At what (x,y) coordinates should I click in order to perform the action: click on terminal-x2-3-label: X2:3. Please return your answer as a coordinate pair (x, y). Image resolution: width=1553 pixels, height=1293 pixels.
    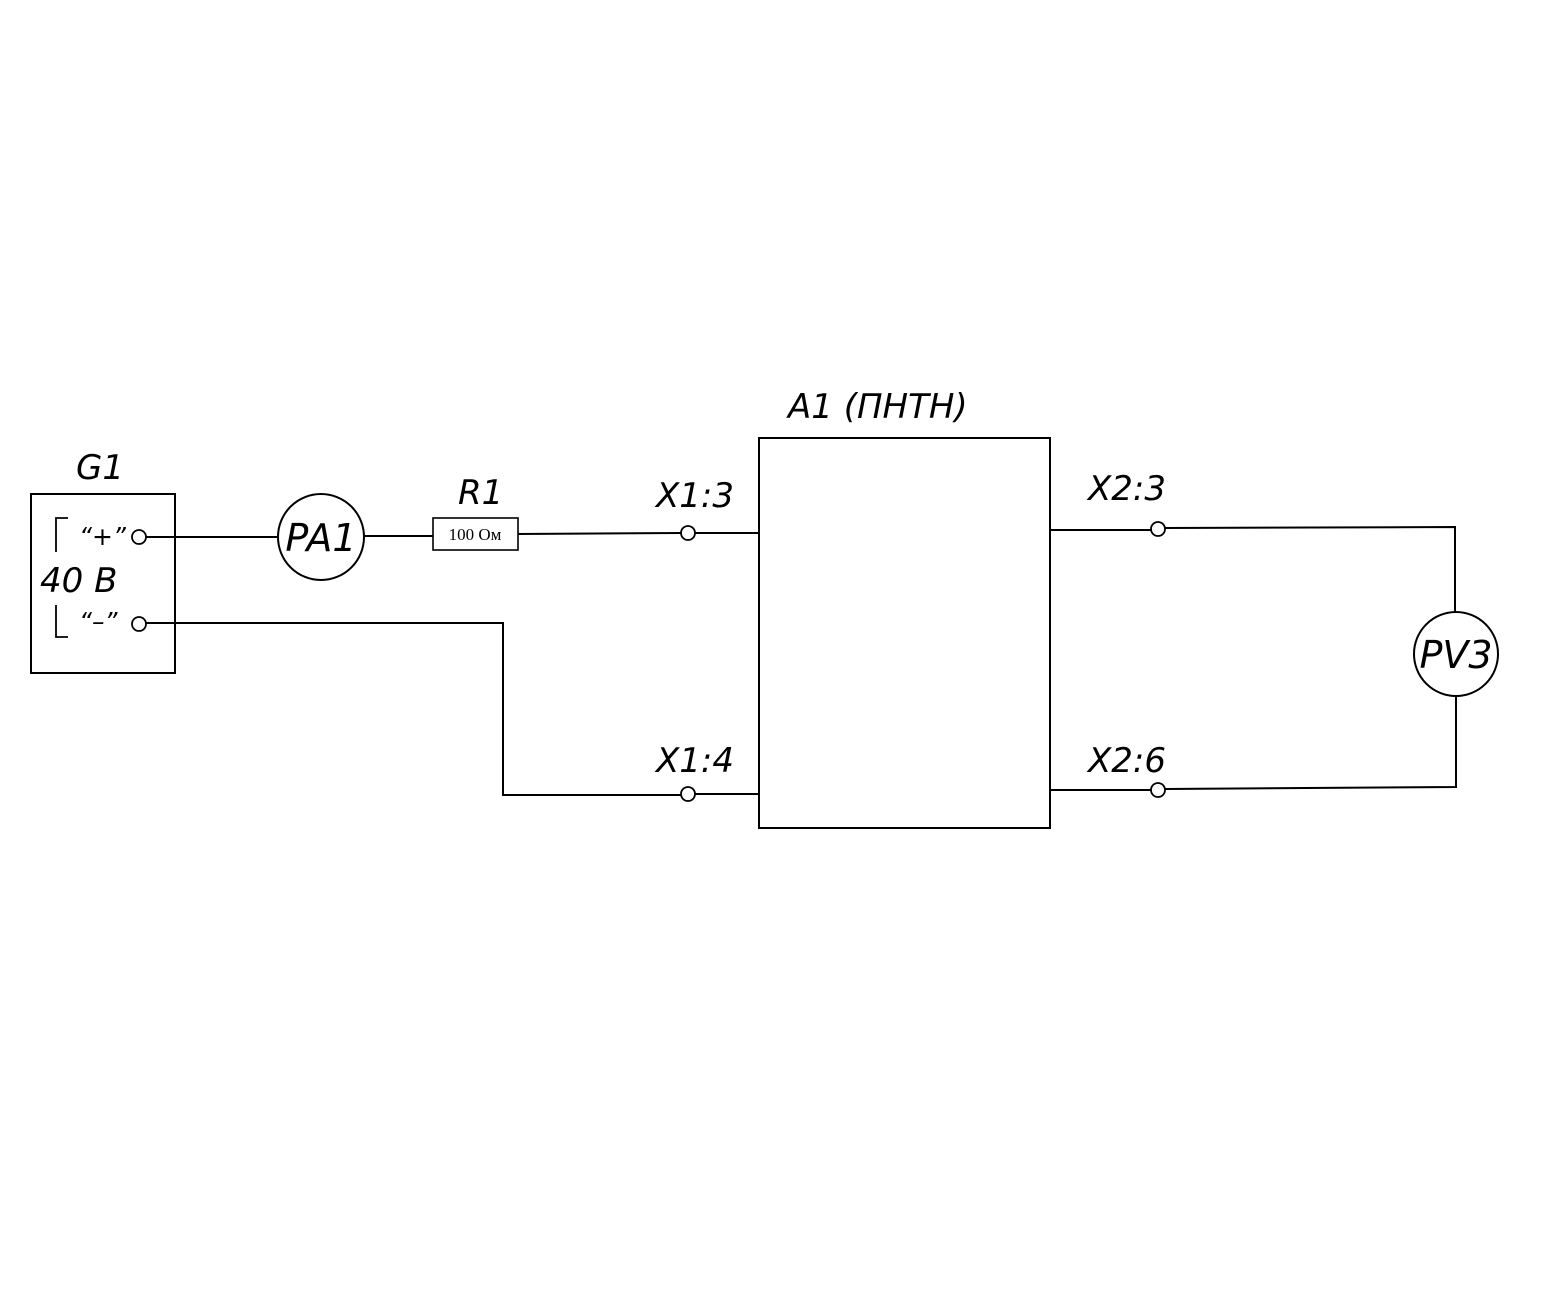
    Looking at the image, I should click on (1126, 489).